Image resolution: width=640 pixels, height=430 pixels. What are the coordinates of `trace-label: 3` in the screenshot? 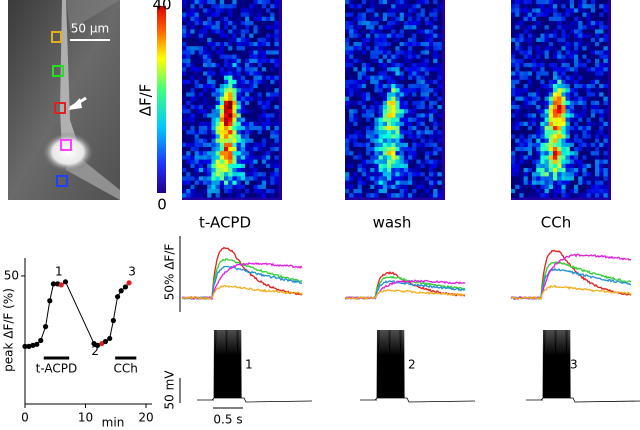 It's located at (574, 365).